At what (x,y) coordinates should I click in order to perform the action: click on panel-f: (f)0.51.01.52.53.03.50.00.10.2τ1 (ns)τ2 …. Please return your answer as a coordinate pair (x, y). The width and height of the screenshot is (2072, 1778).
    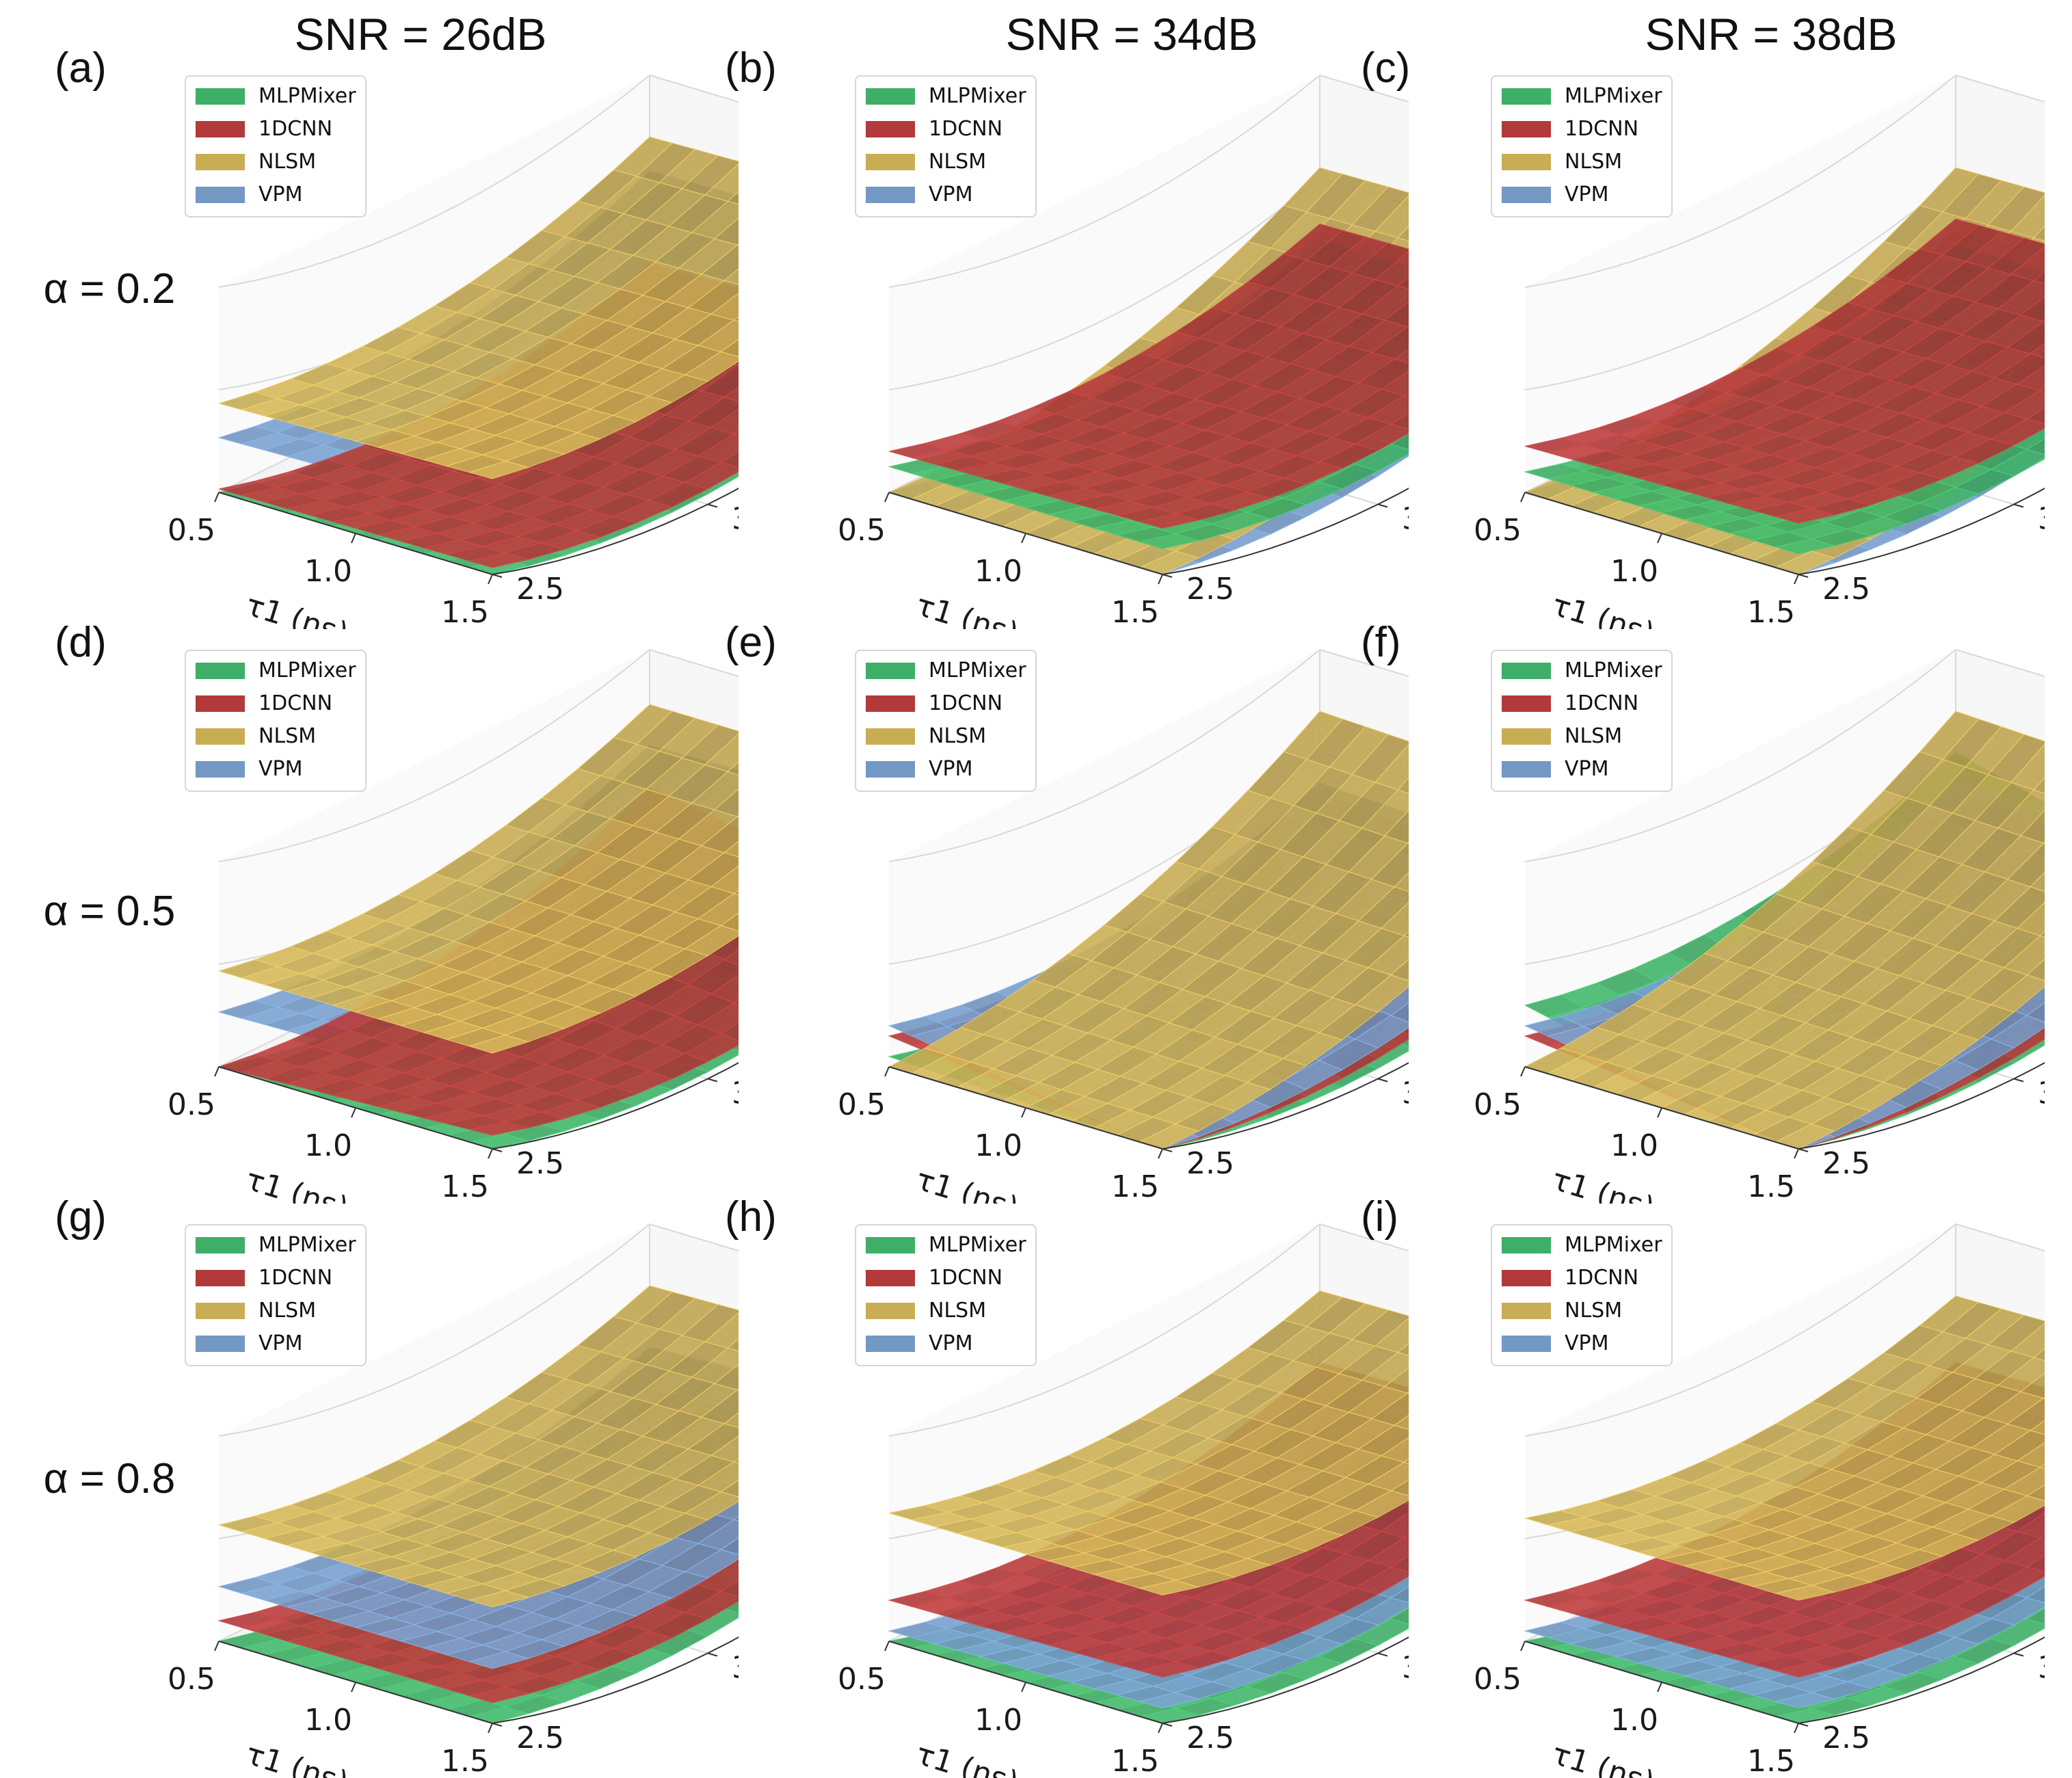
    Looking at the image, I should click on (1703, 909).